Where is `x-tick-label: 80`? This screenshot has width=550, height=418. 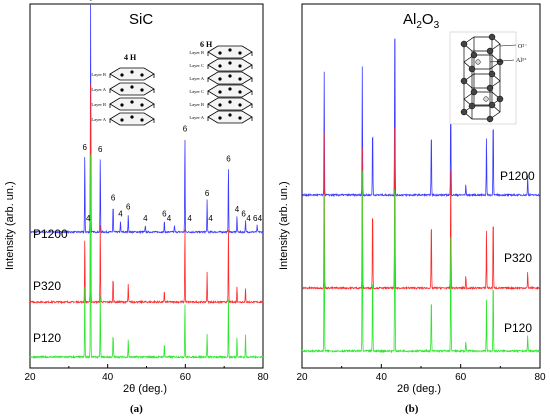 x-tick-label: 80 is located at coordinates (540, 377).